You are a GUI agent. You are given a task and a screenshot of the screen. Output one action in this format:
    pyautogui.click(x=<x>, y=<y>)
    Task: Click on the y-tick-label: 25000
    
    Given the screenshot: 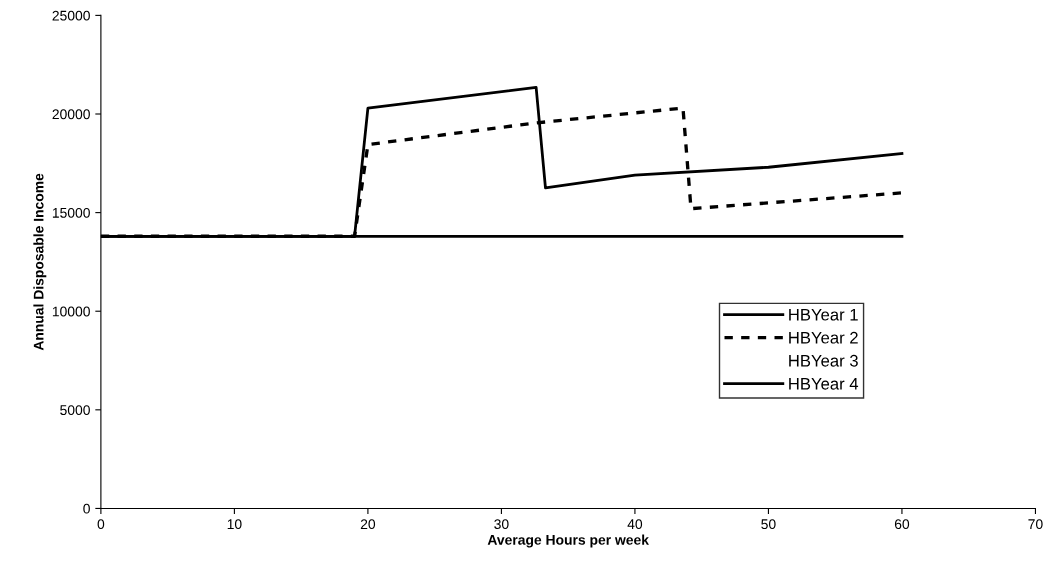 What is the action you would take?
    pyautogui.click(x=71, y=15)
    